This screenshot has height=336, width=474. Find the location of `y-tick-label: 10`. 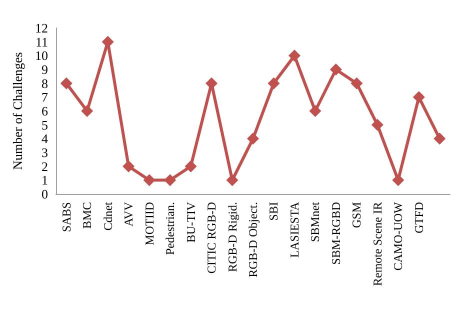

y-tick-label: 10 is located at coordinates (41, 56).